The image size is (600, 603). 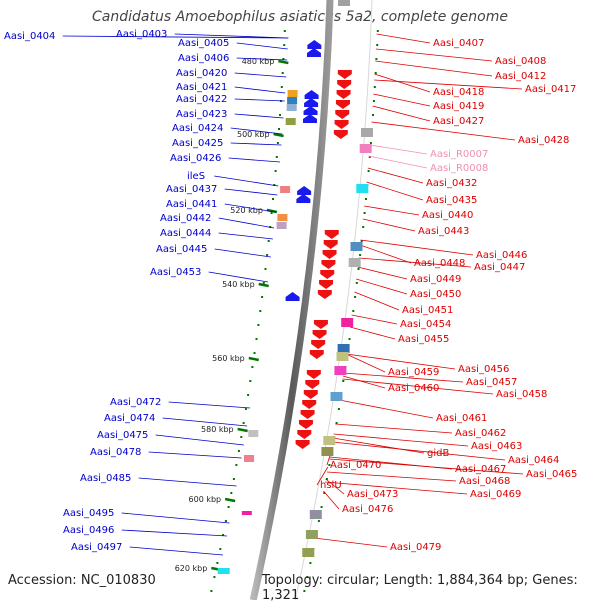 What do you see at coordinates (520, 76) in the screenshot?
I see `right-gene-label: Aasi_0412` at bounding box center [520, 76].